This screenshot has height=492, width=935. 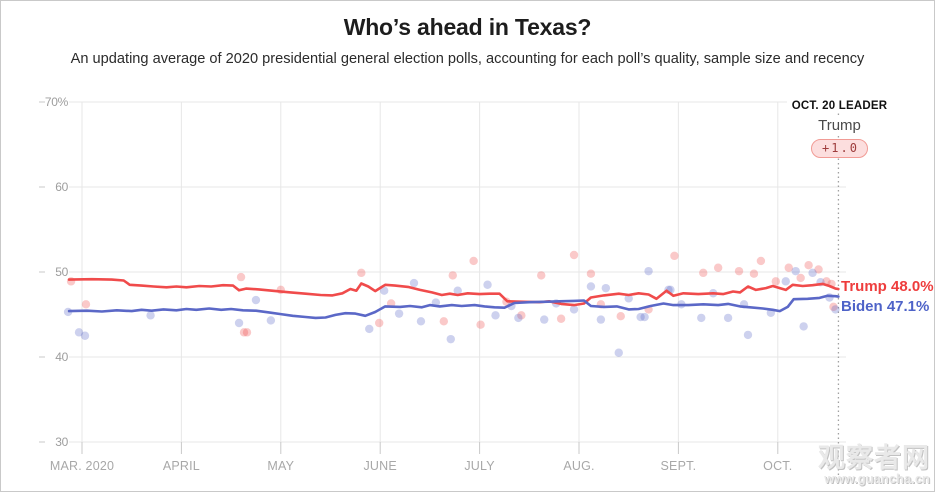 I want to click on y-axis-label: 50, so click(x=61, y=272).